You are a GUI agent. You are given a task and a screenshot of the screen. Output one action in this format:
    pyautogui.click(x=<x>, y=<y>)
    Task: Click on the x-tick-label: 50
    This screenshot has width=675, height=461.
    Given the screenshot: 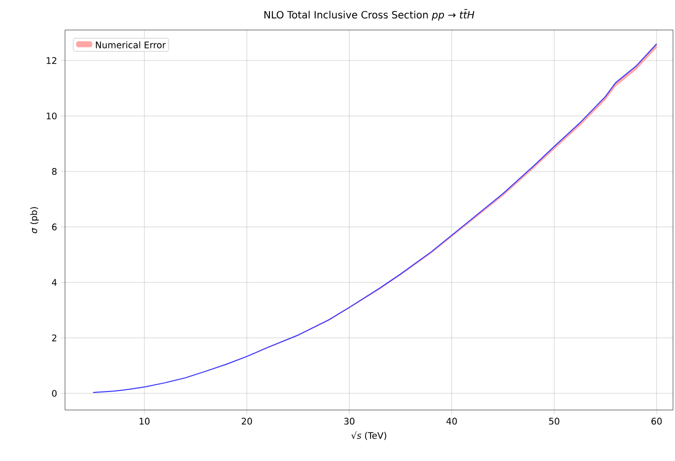 What is the action you would take?
    pyautogui.click(x=554, y=421)
    